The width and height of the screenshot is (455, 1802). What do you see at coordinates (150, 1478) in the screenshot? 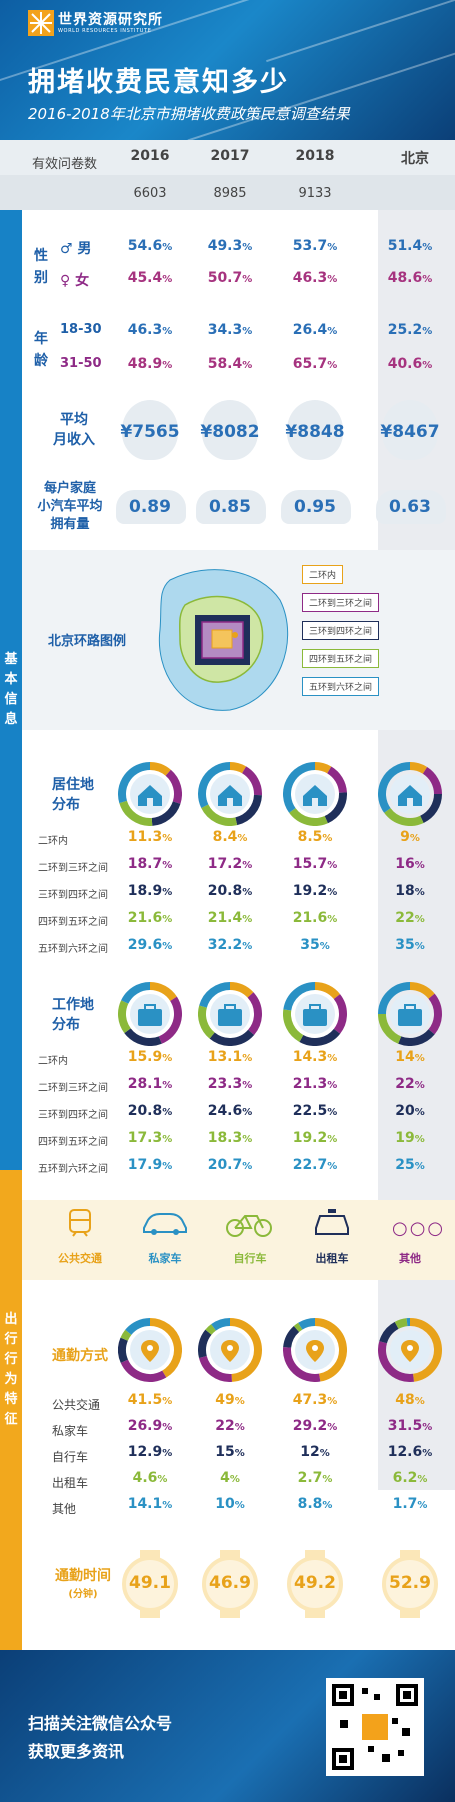
I see `commute-value: 4.6%` at bounding box center [150, 1478].